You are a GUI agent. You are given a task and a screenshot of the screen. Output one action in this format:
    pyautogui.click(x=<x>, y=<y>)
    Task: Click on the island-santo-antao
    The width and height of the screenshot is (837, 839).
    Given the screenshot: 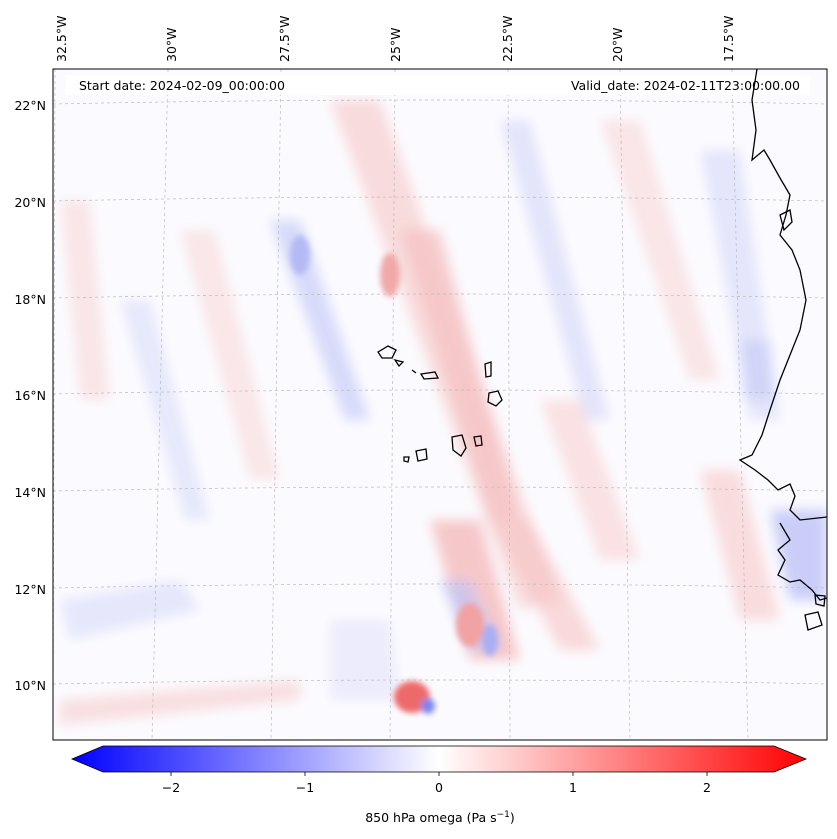 What is the action you would take?
    pyautogui.click(x=387, y=352)
    